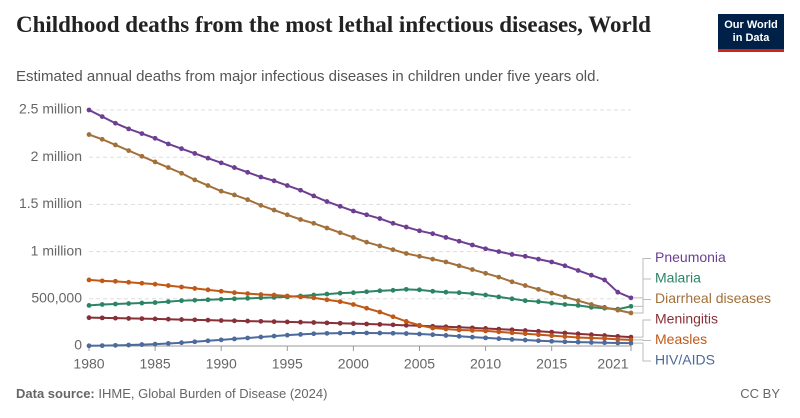 Image resolution: width=800 pixels, height=418 pixels. What do you see at coordinates (353, 364) in the screenshot?
I see `x-tick-label: 2000` at bounding box center [353, 364].